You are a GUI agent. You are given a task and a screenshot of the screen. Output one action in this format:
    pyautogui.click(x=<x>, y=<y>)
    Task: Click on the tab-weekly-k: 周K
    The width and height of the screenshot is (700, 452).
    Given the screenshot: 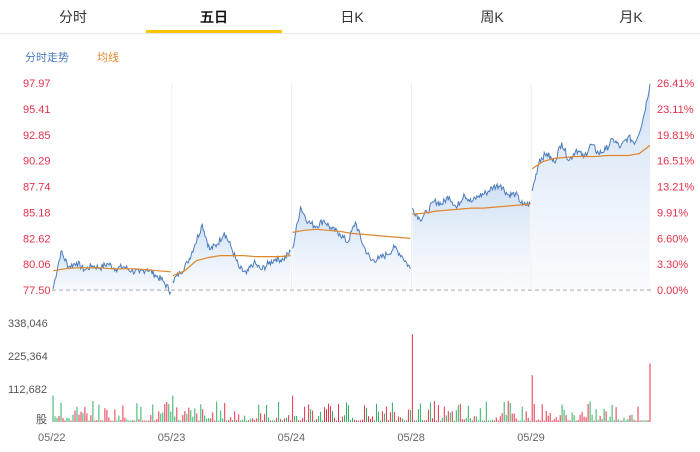 What is the action you would take?
    pyautogui.click(x=492, y=17)
    